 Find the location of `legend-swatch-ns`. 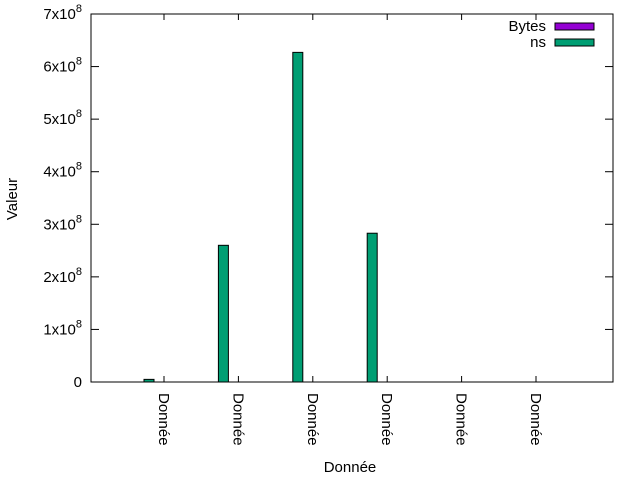

legend-swatch-ns is located at coordinates (574, 42).